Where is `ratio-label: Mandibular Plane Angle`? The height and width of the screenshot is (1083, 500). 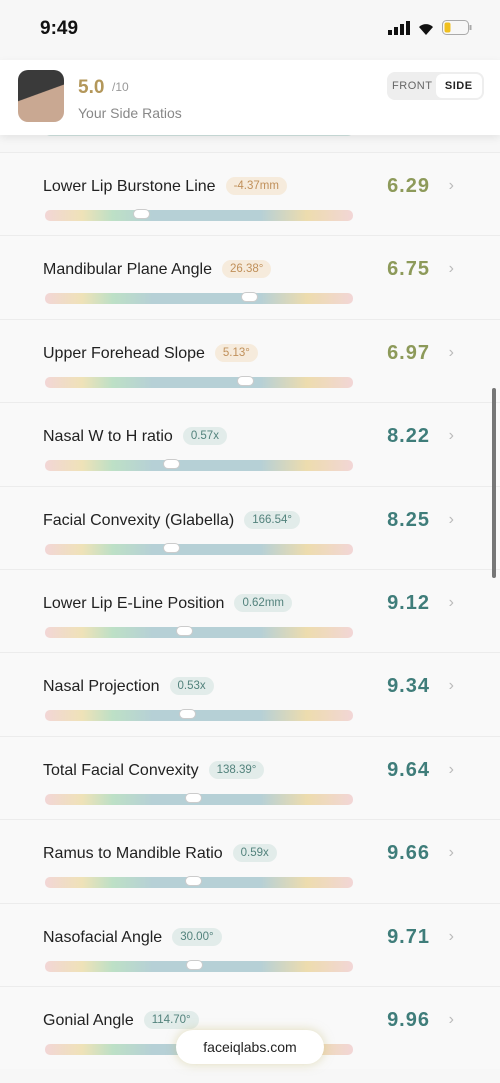
ratio-label: Mandibular Plane Angle is located at coordinates (128, 270).